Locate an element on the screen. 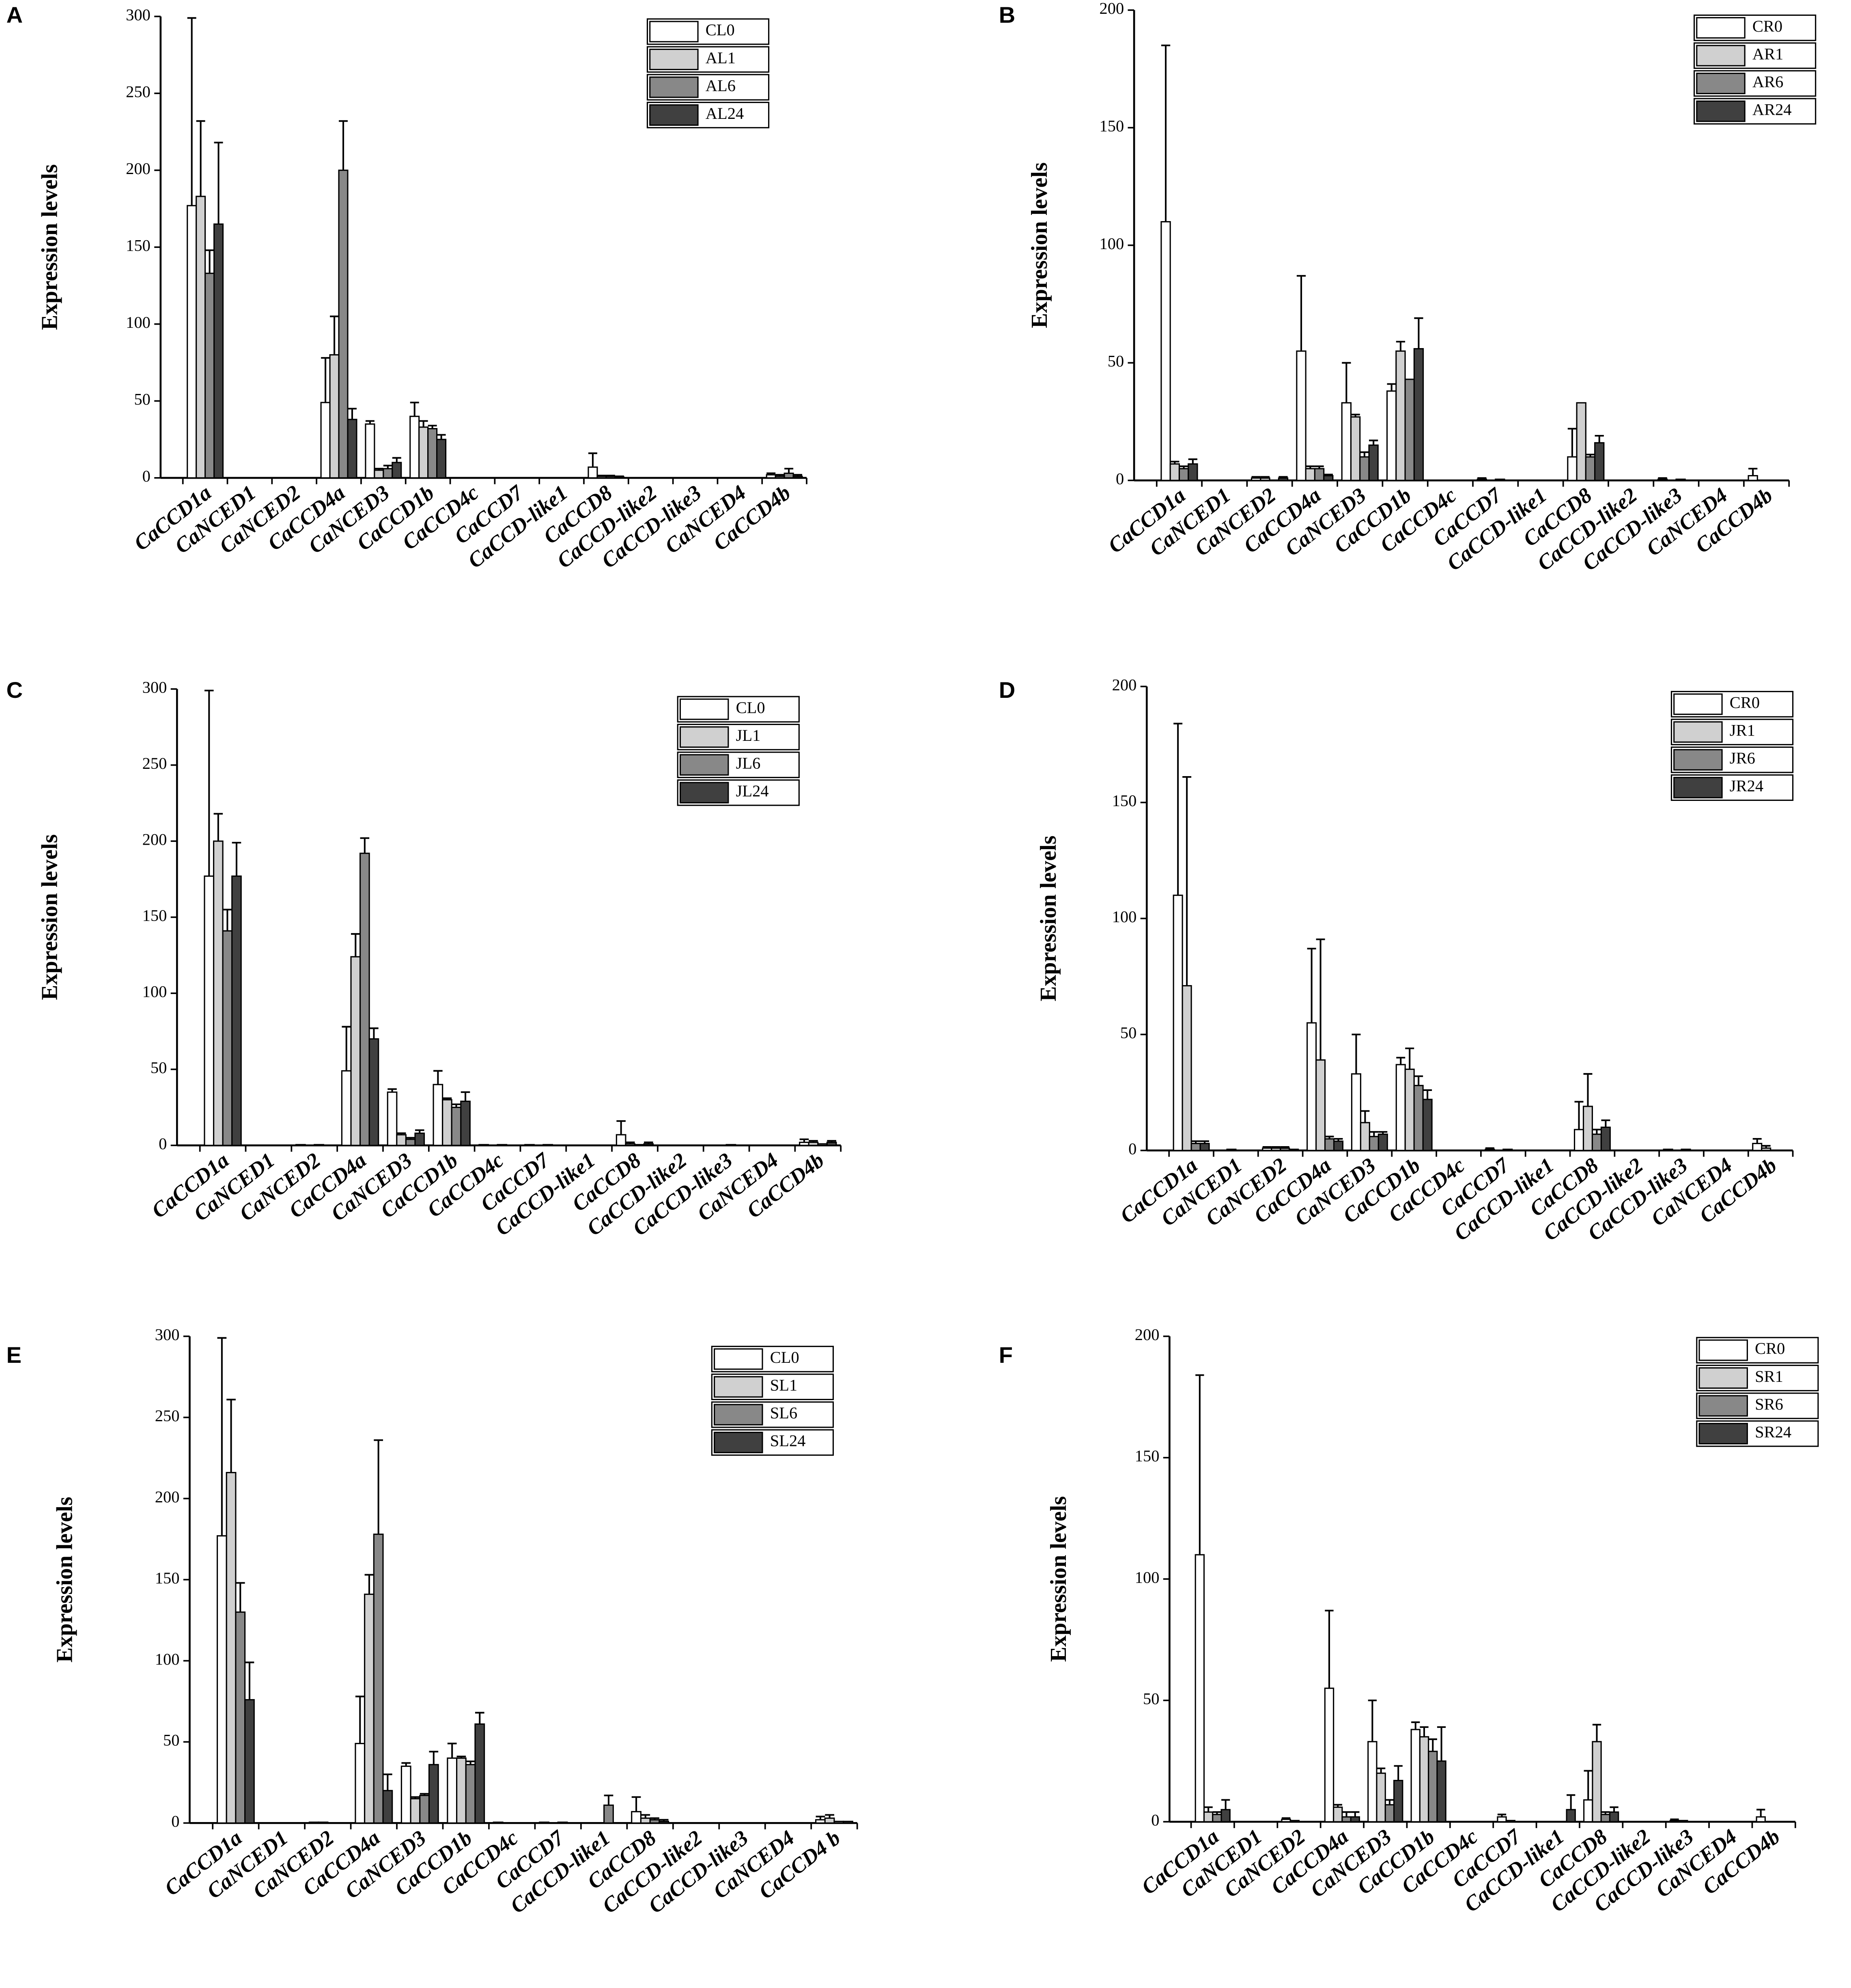 Image resolution: width=1851 pixels, height=1988 pixels. legend-label: CR0 is located at coordinates (1770, 1348).